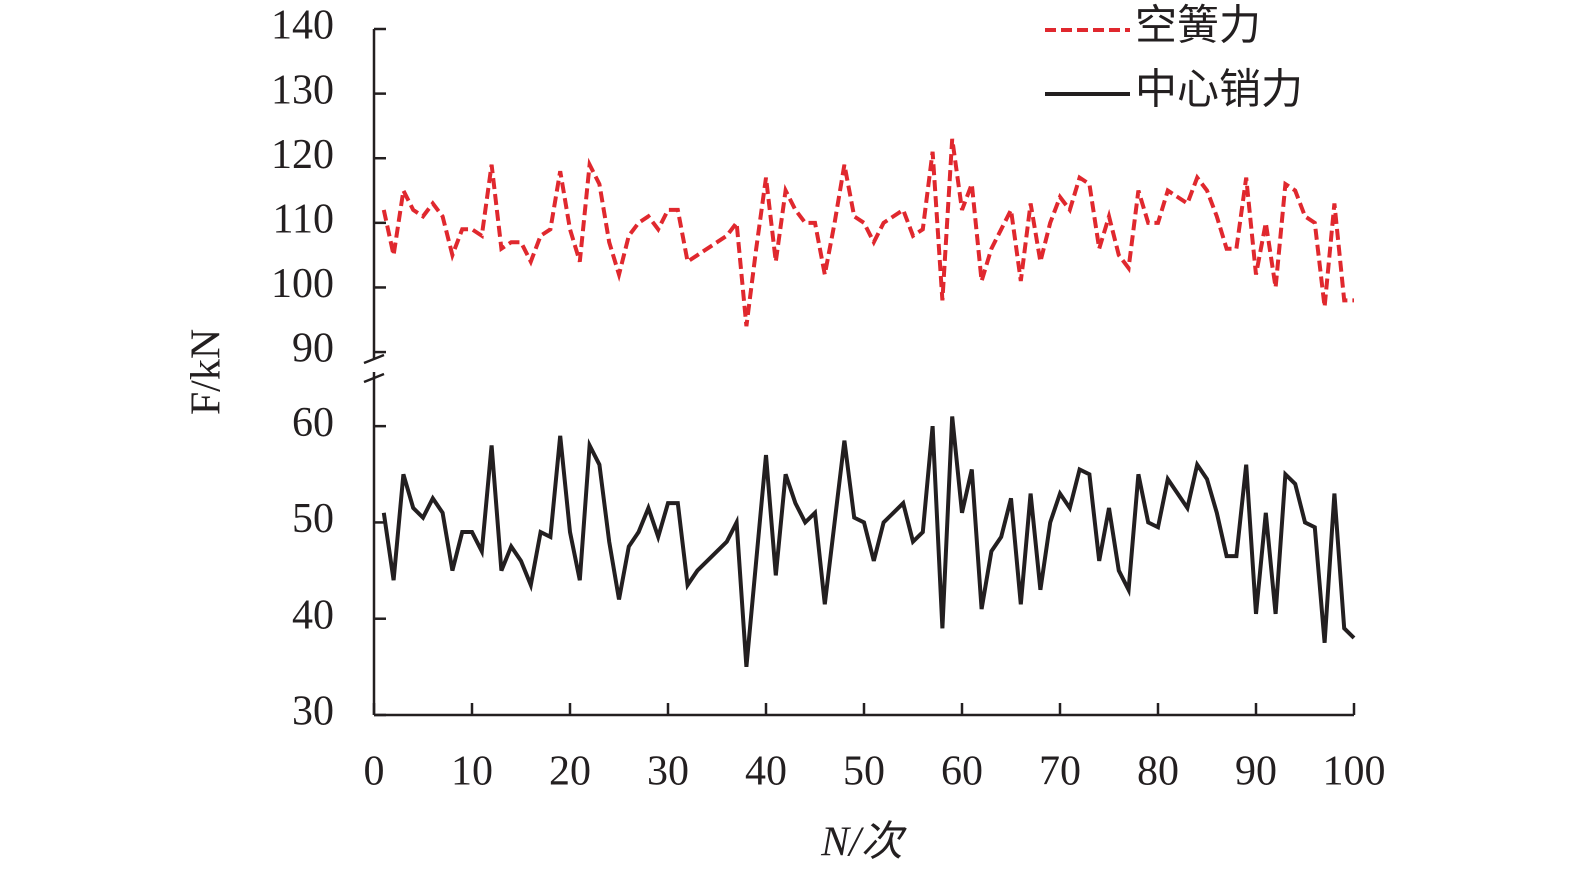 This screenshot has height=886, width=1575. What do you see at coordinates (302, 284) in the screenshot?
I see `y2-tick-label: 100` at bounding box center [302, 284].